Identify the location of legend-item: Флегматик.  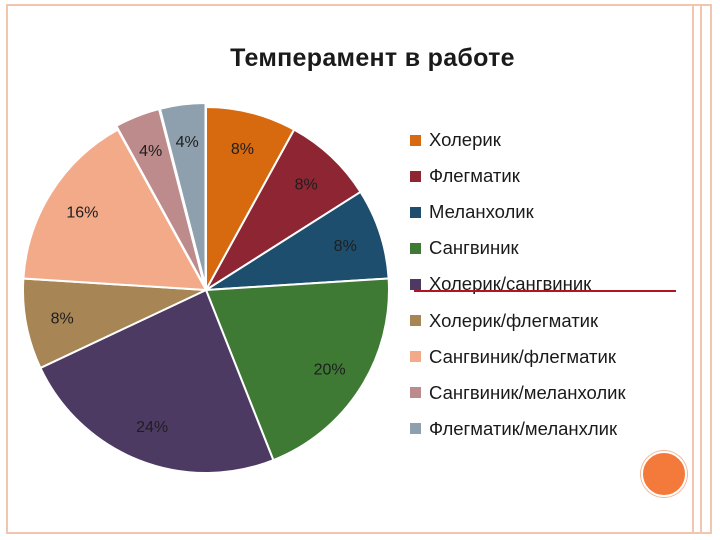
(518, 176).